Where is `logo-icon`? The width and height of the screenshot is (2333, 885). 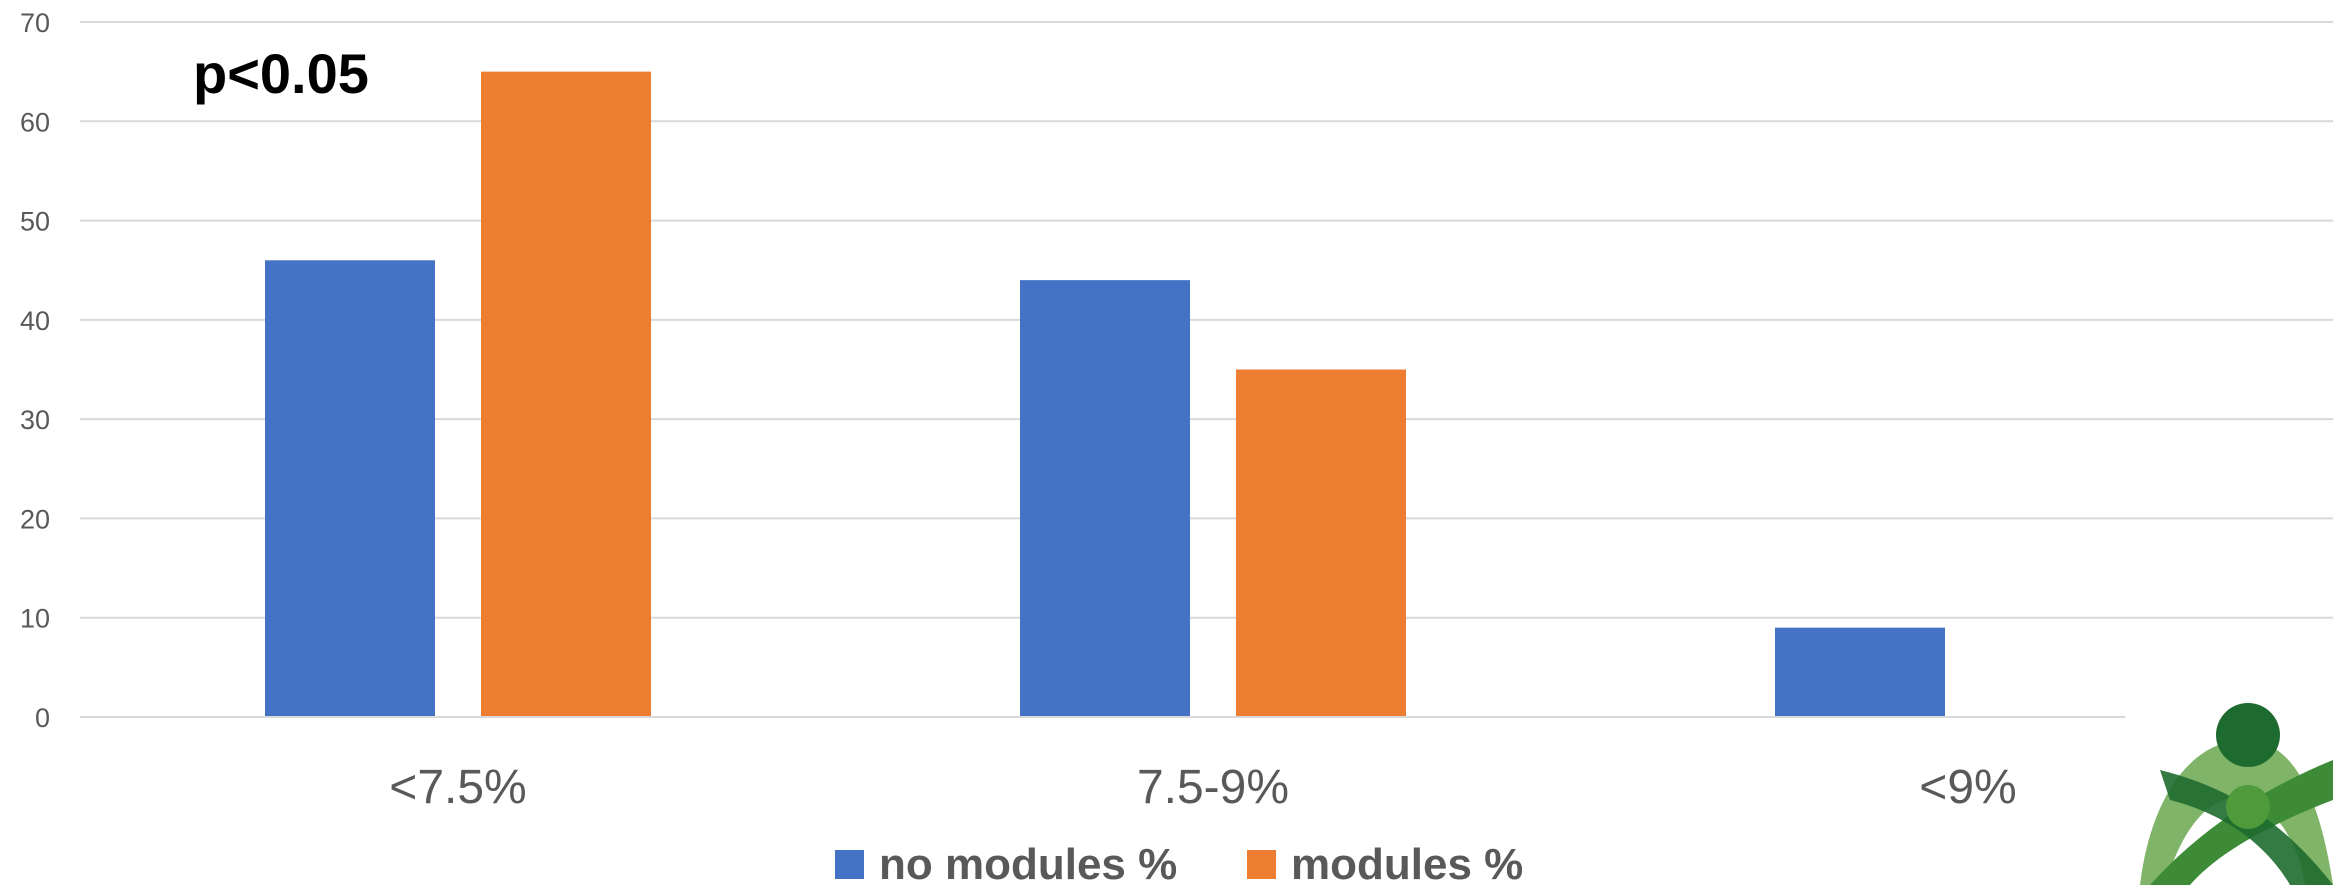
logo-icon is located at coordinates (2236, 794).